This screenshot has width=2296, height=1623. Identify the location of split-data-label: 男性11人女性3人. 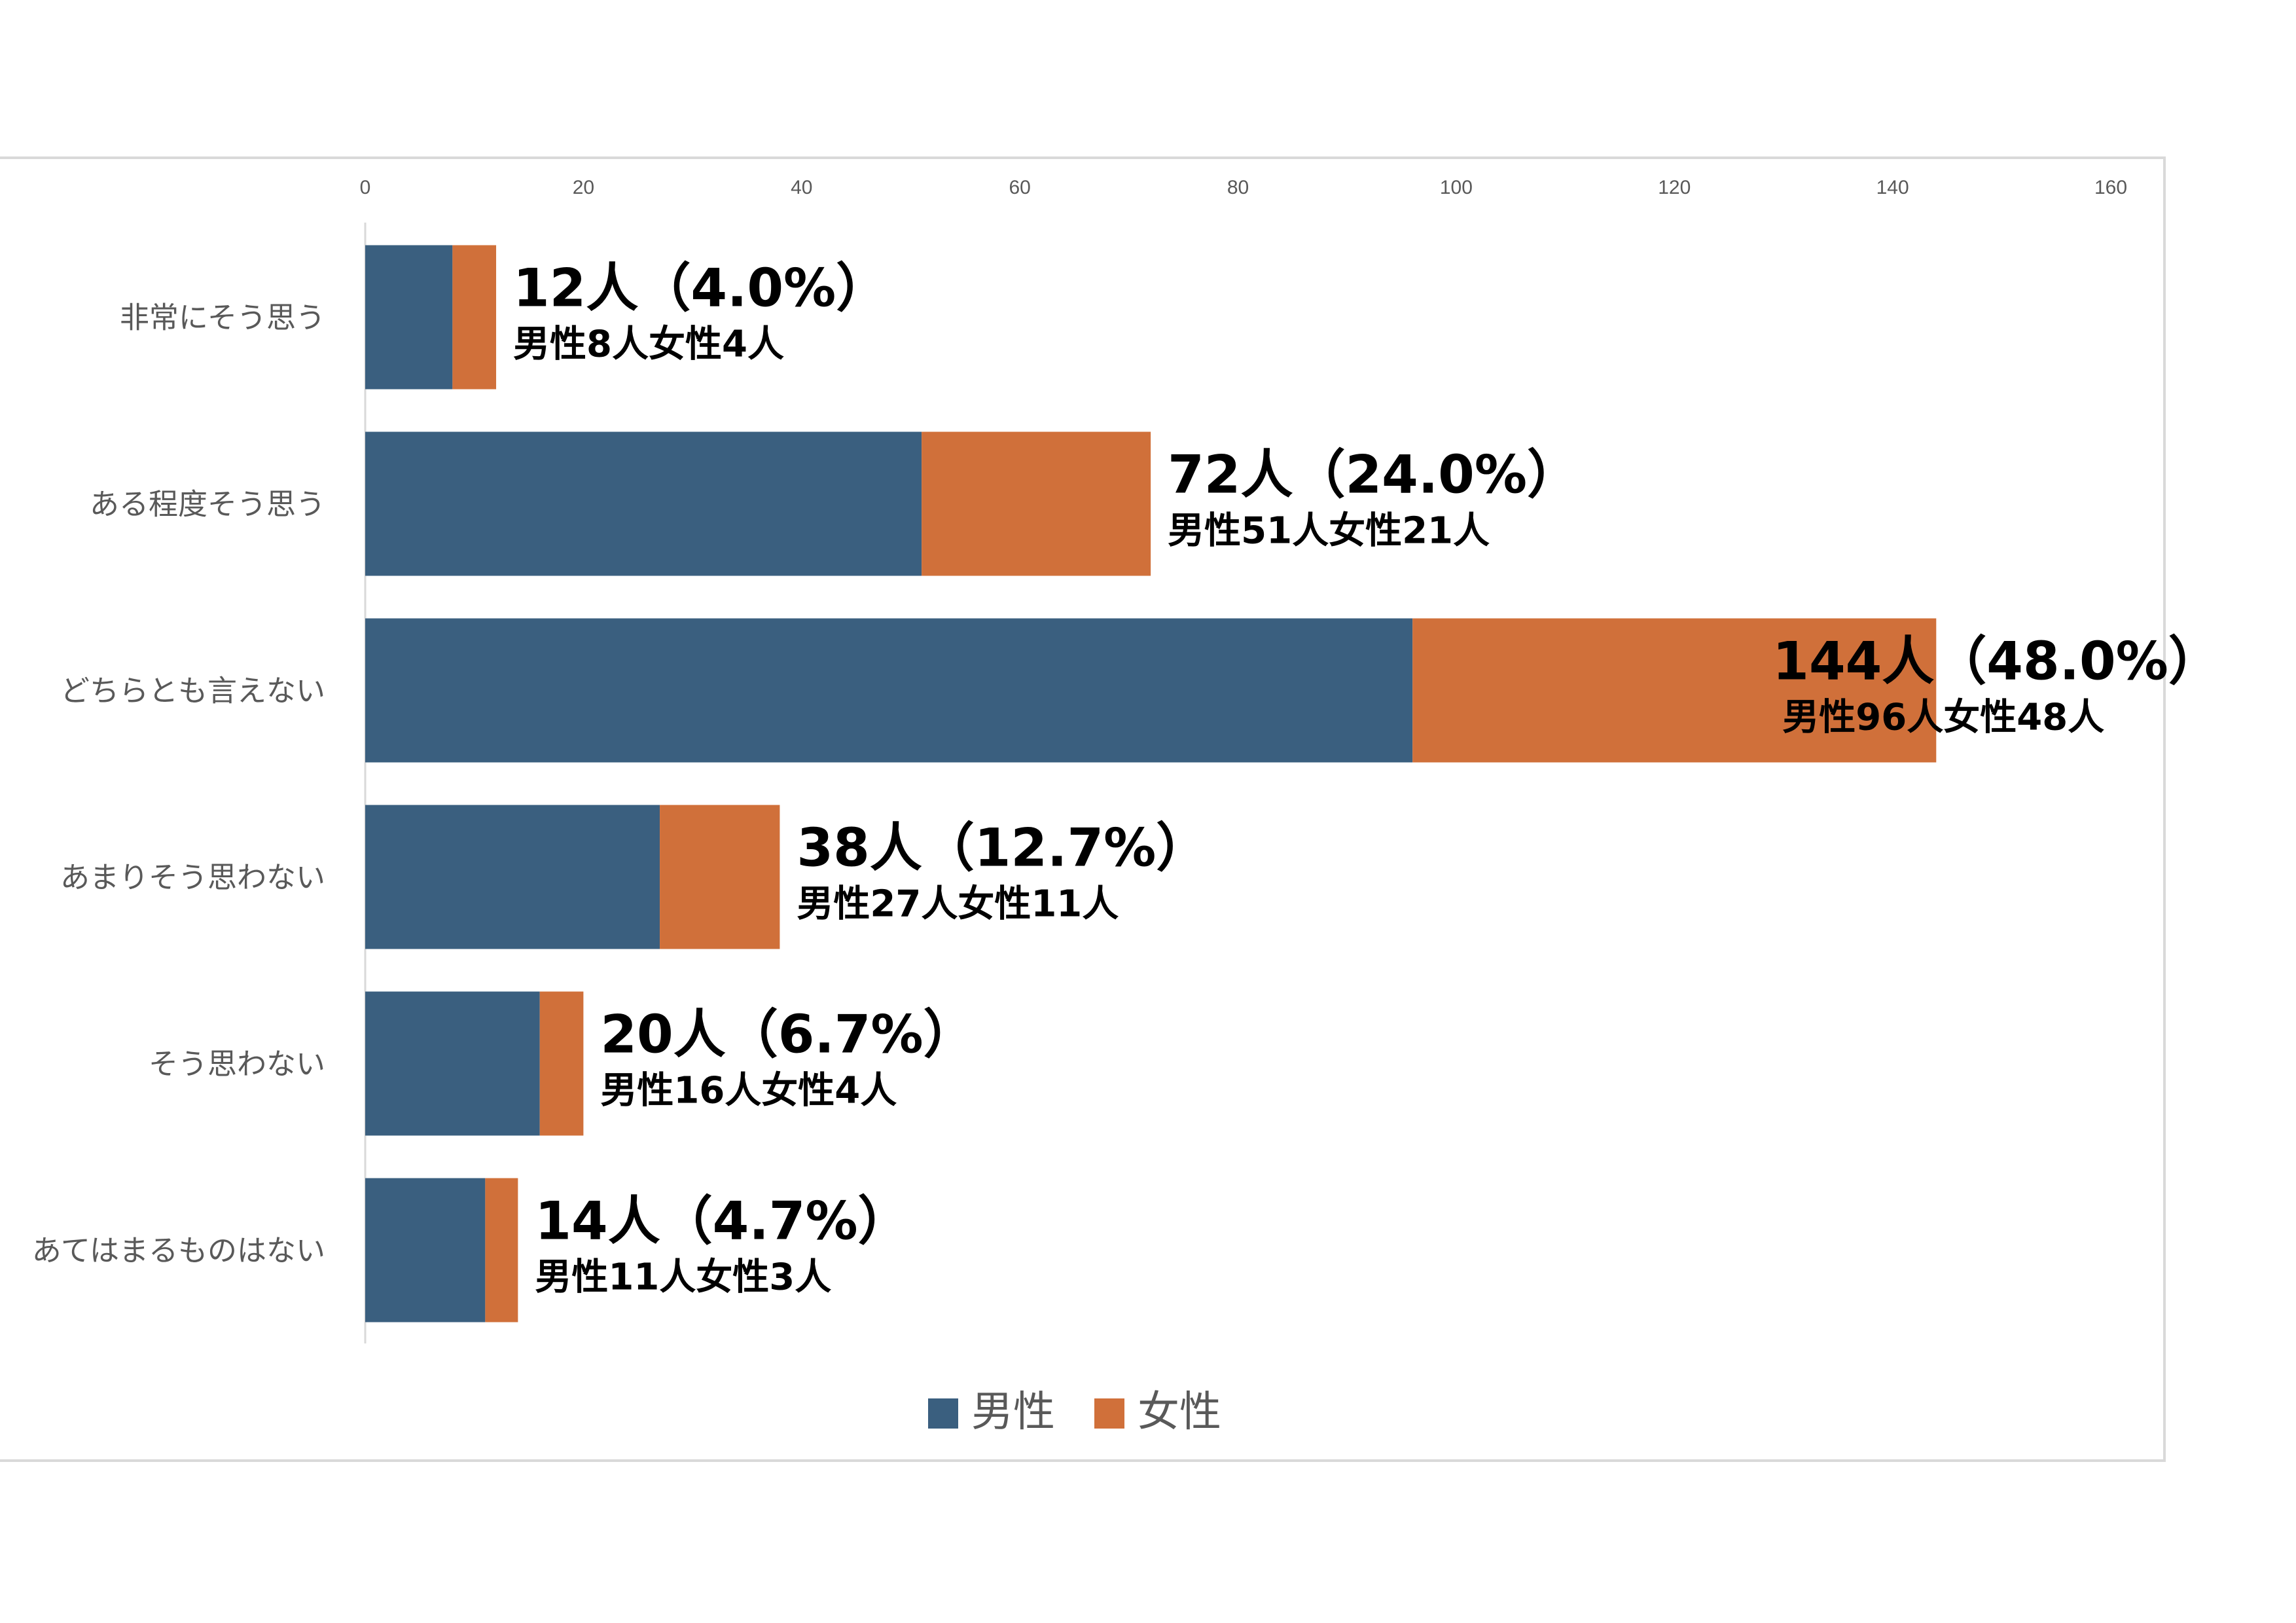
(683, 1277).